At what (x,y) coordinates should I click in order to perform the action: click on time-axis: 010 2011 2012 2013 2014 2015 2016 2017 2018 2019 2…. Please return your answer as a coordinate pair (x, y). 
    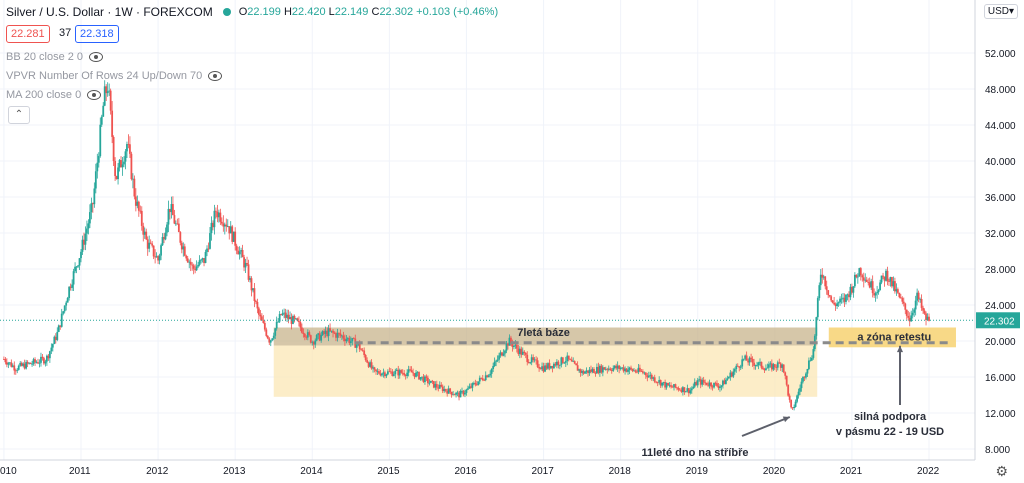
    Looking at the image, I should click on (470, 471).